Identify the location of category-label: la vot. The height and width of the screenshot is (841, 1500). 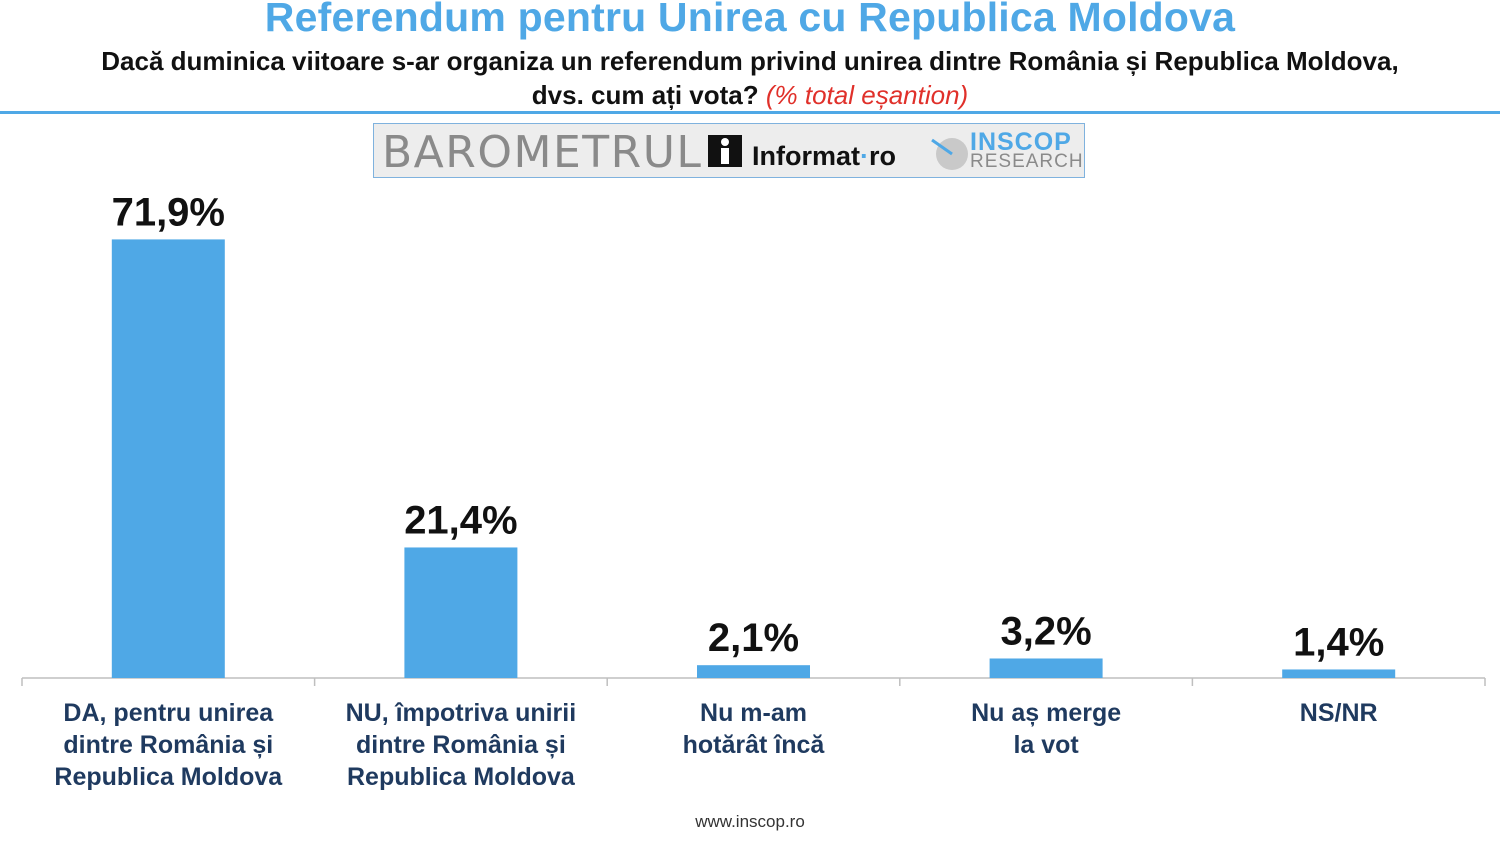
(1046, 745).